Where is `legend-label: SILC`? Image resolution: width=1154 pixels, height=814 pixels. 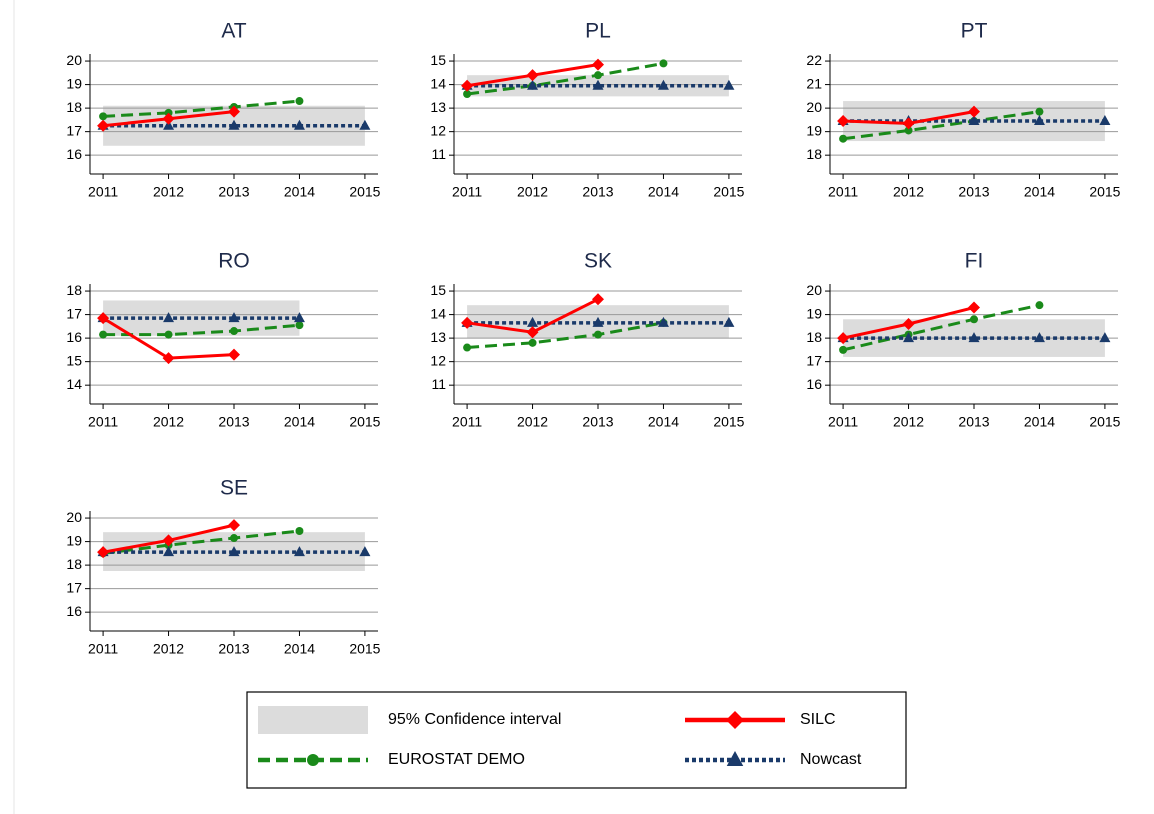
legend-label: SILC is located at coordinates (818, 719).